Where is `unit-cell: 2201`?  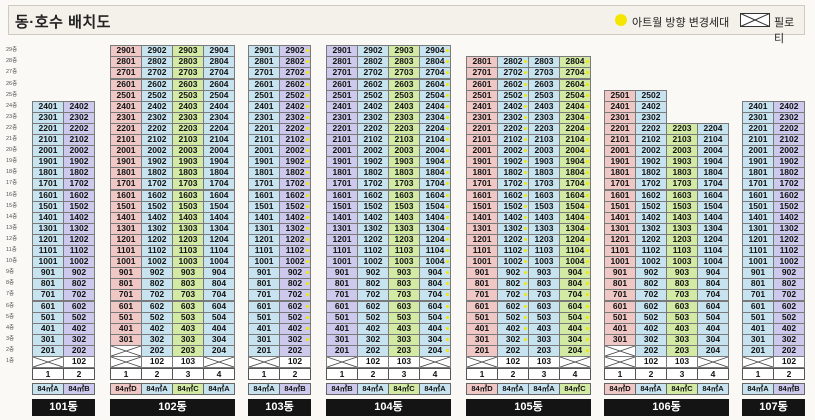 unit-cell: 2201 is located at coordinates (264, 128).